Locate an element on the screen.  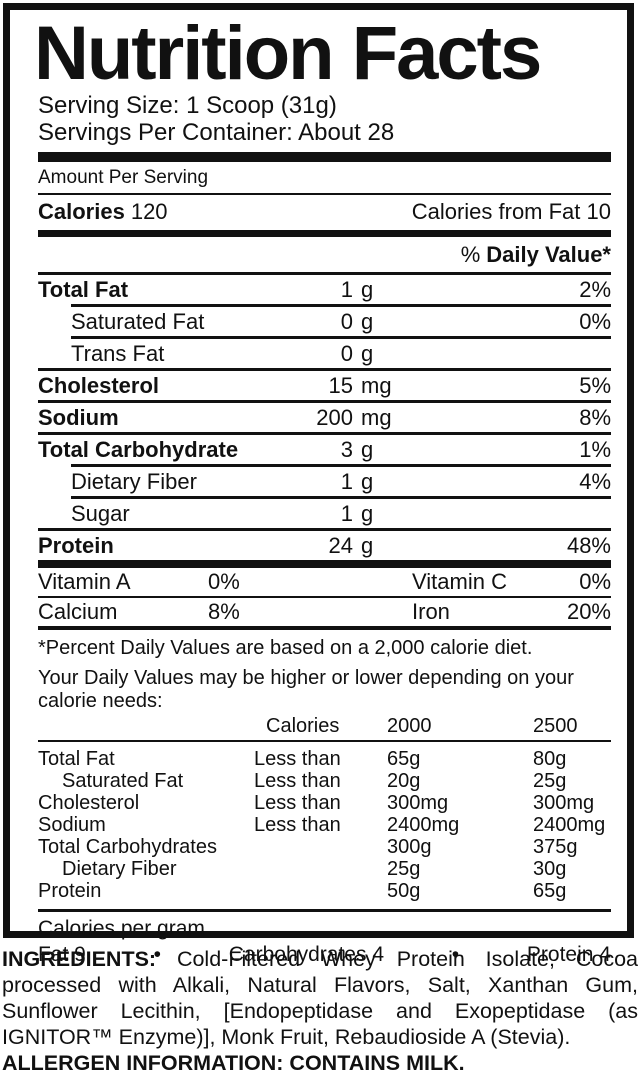
header-spacer is located at coordinates (146, 726).